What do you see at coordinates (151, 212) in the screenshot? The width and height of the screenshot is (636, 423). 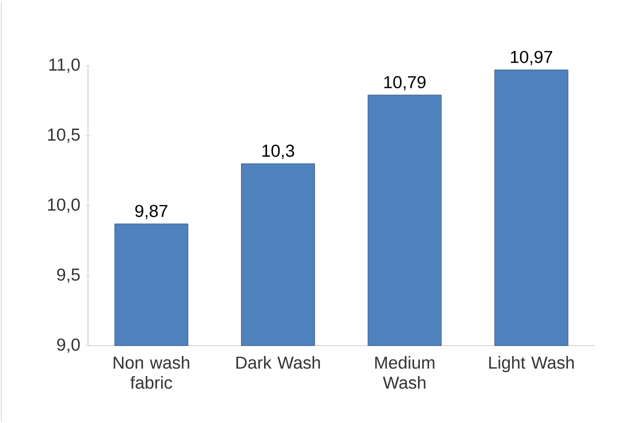 I see `data-label: 9,87` at bounding box center [151, 212].